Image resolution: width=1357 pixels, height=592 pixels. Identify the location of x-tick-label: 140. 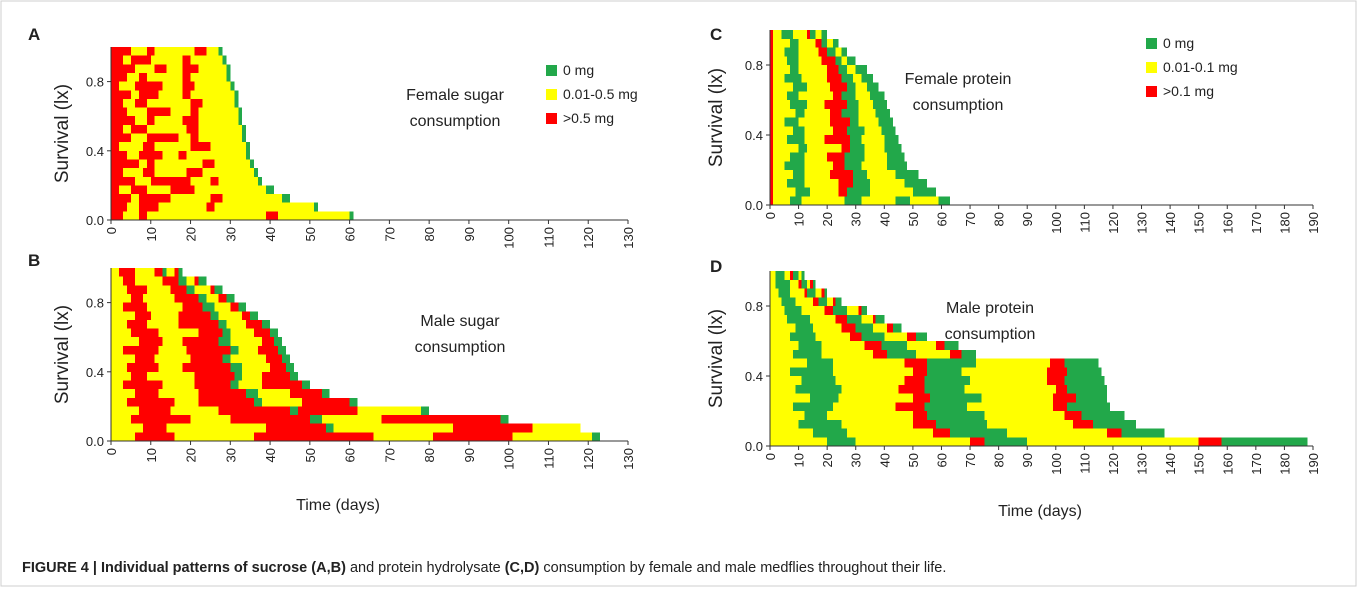
(1170, 223).